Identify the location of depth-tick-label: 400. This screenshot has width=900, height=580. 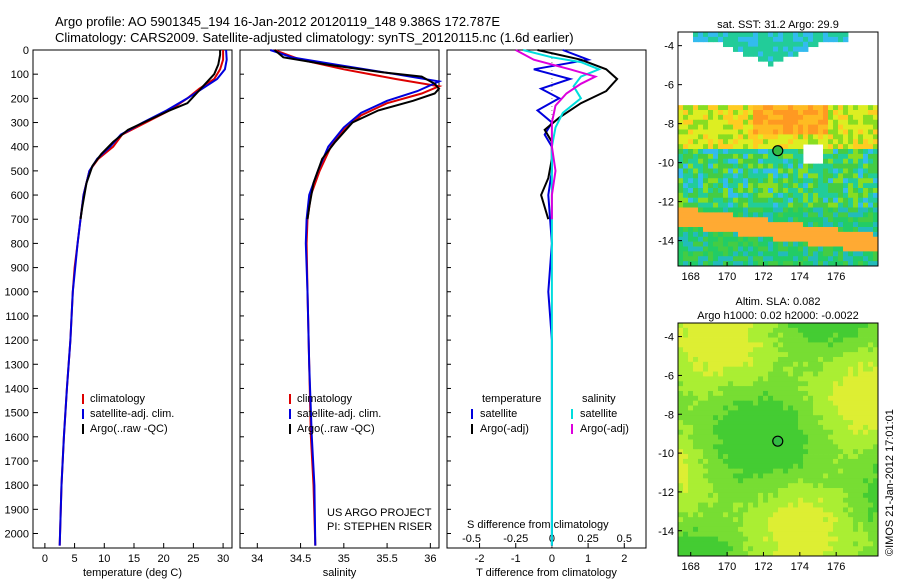
(20, 148).